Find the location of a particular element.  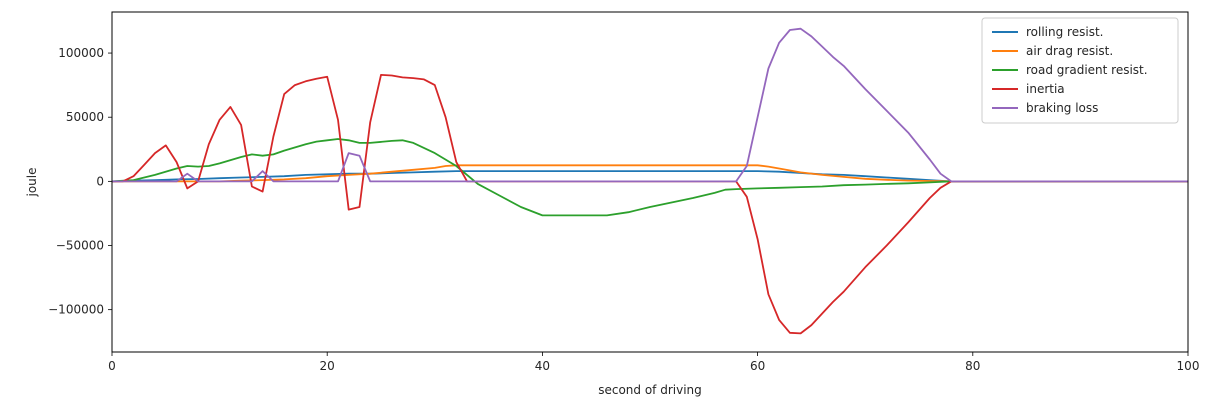

y-tick-label: 0 is located at coordinates (100, 181).